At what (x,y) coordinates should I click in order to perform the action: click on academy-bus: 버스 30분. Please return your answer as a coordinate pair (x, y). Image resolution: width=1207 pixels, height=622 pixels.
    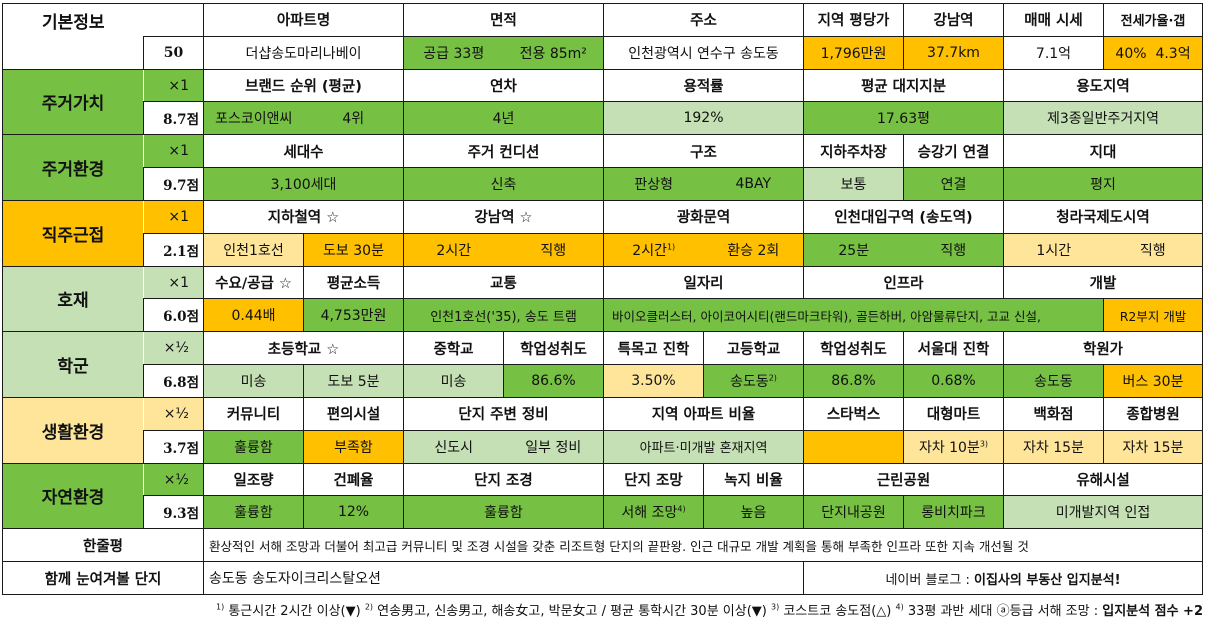
    Looking at the image, I should click on (1153, 381).